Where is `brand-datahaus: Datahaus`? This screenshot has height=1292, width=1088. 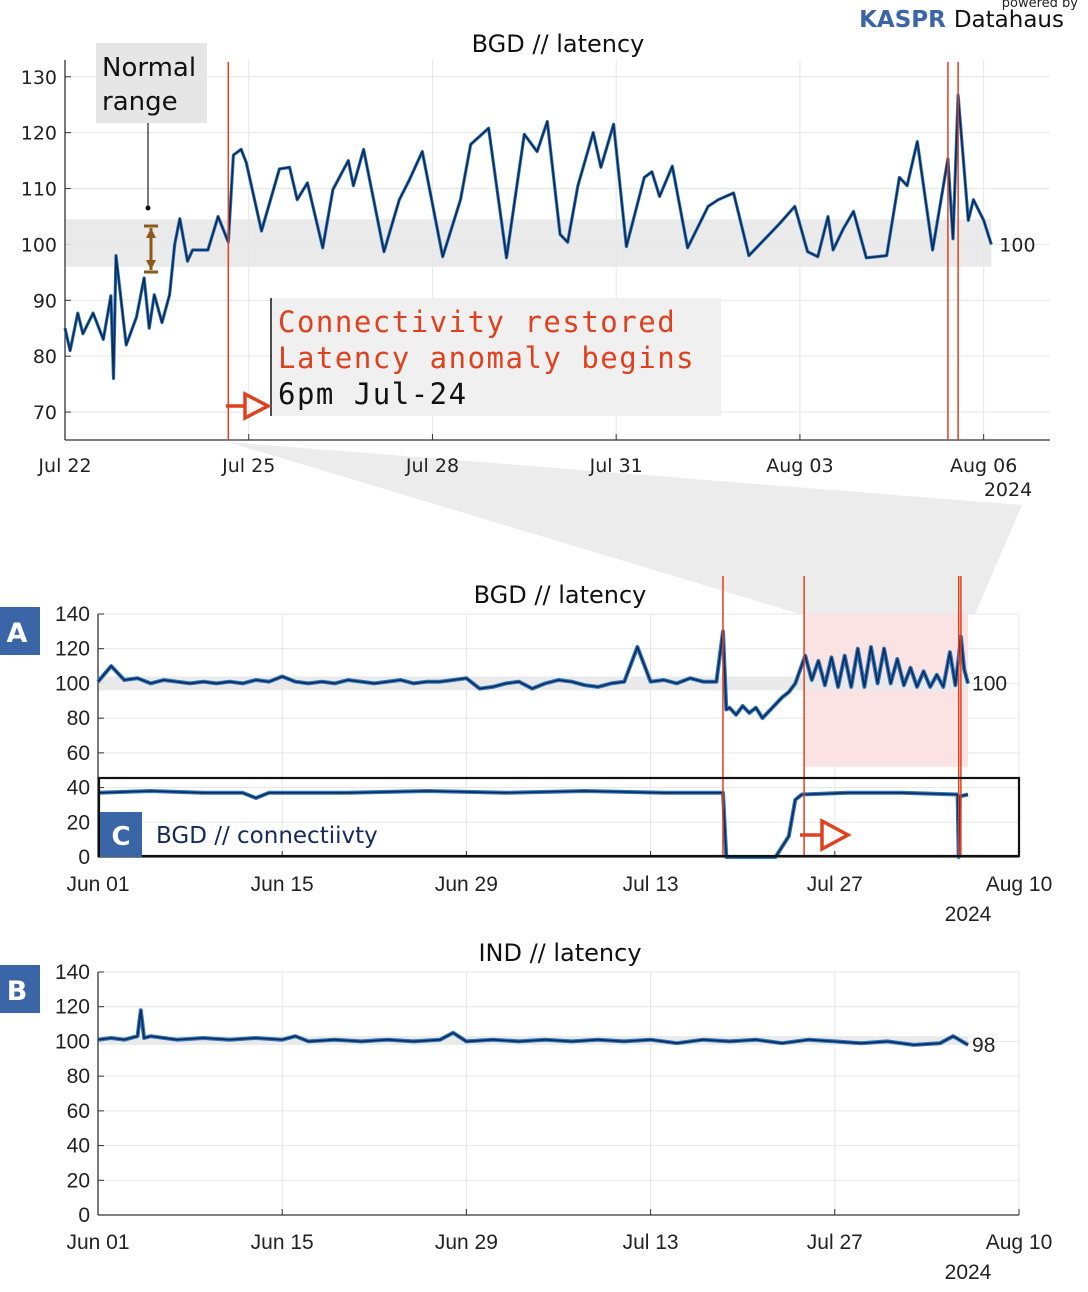 brand-datahaus: Datahaus is located at coordinates (1009, 20).